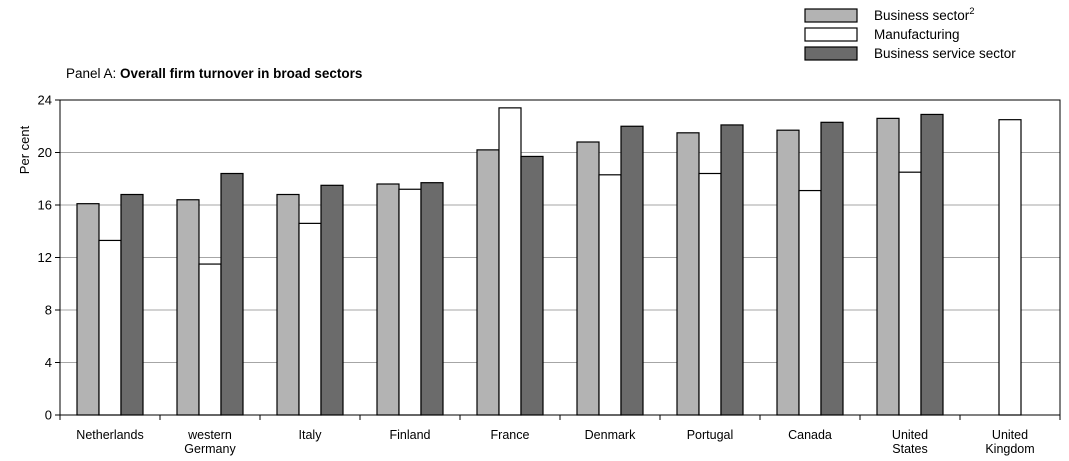 The image size is (1069, 461). I want to click on y-tick-label: 16, so click(45, 205).